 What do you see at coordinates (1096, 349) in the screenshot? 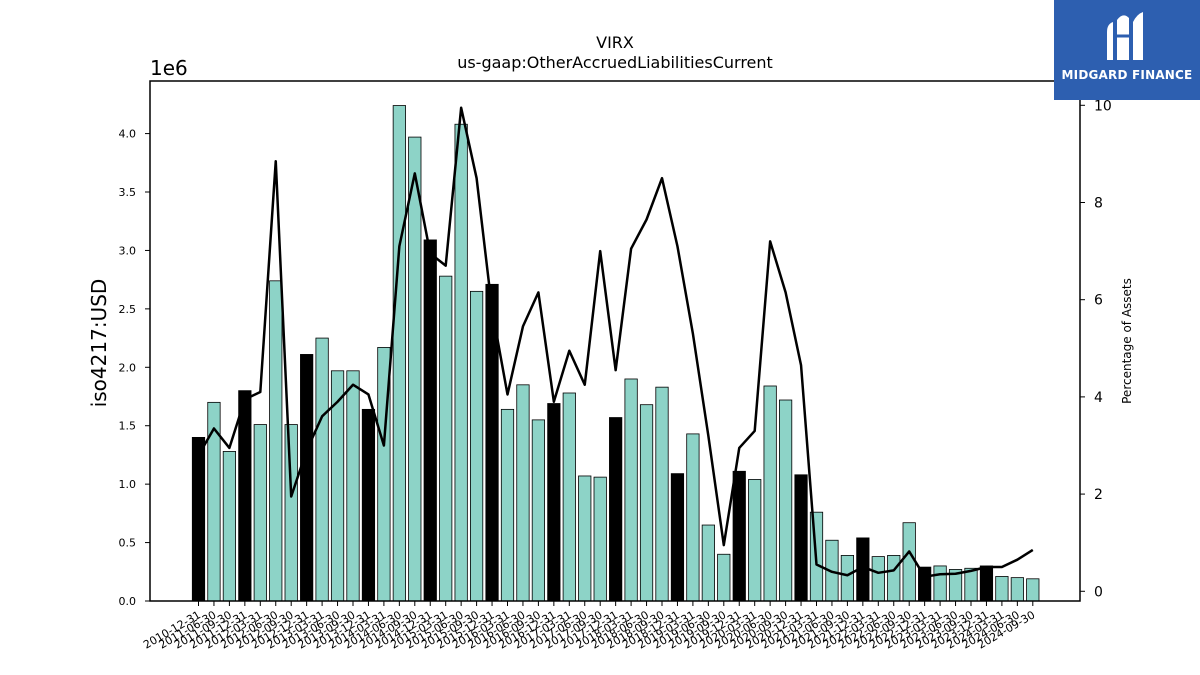
I see `y2-axis: 0 2 4 6 8 10` at bounding box center [1096, 349].